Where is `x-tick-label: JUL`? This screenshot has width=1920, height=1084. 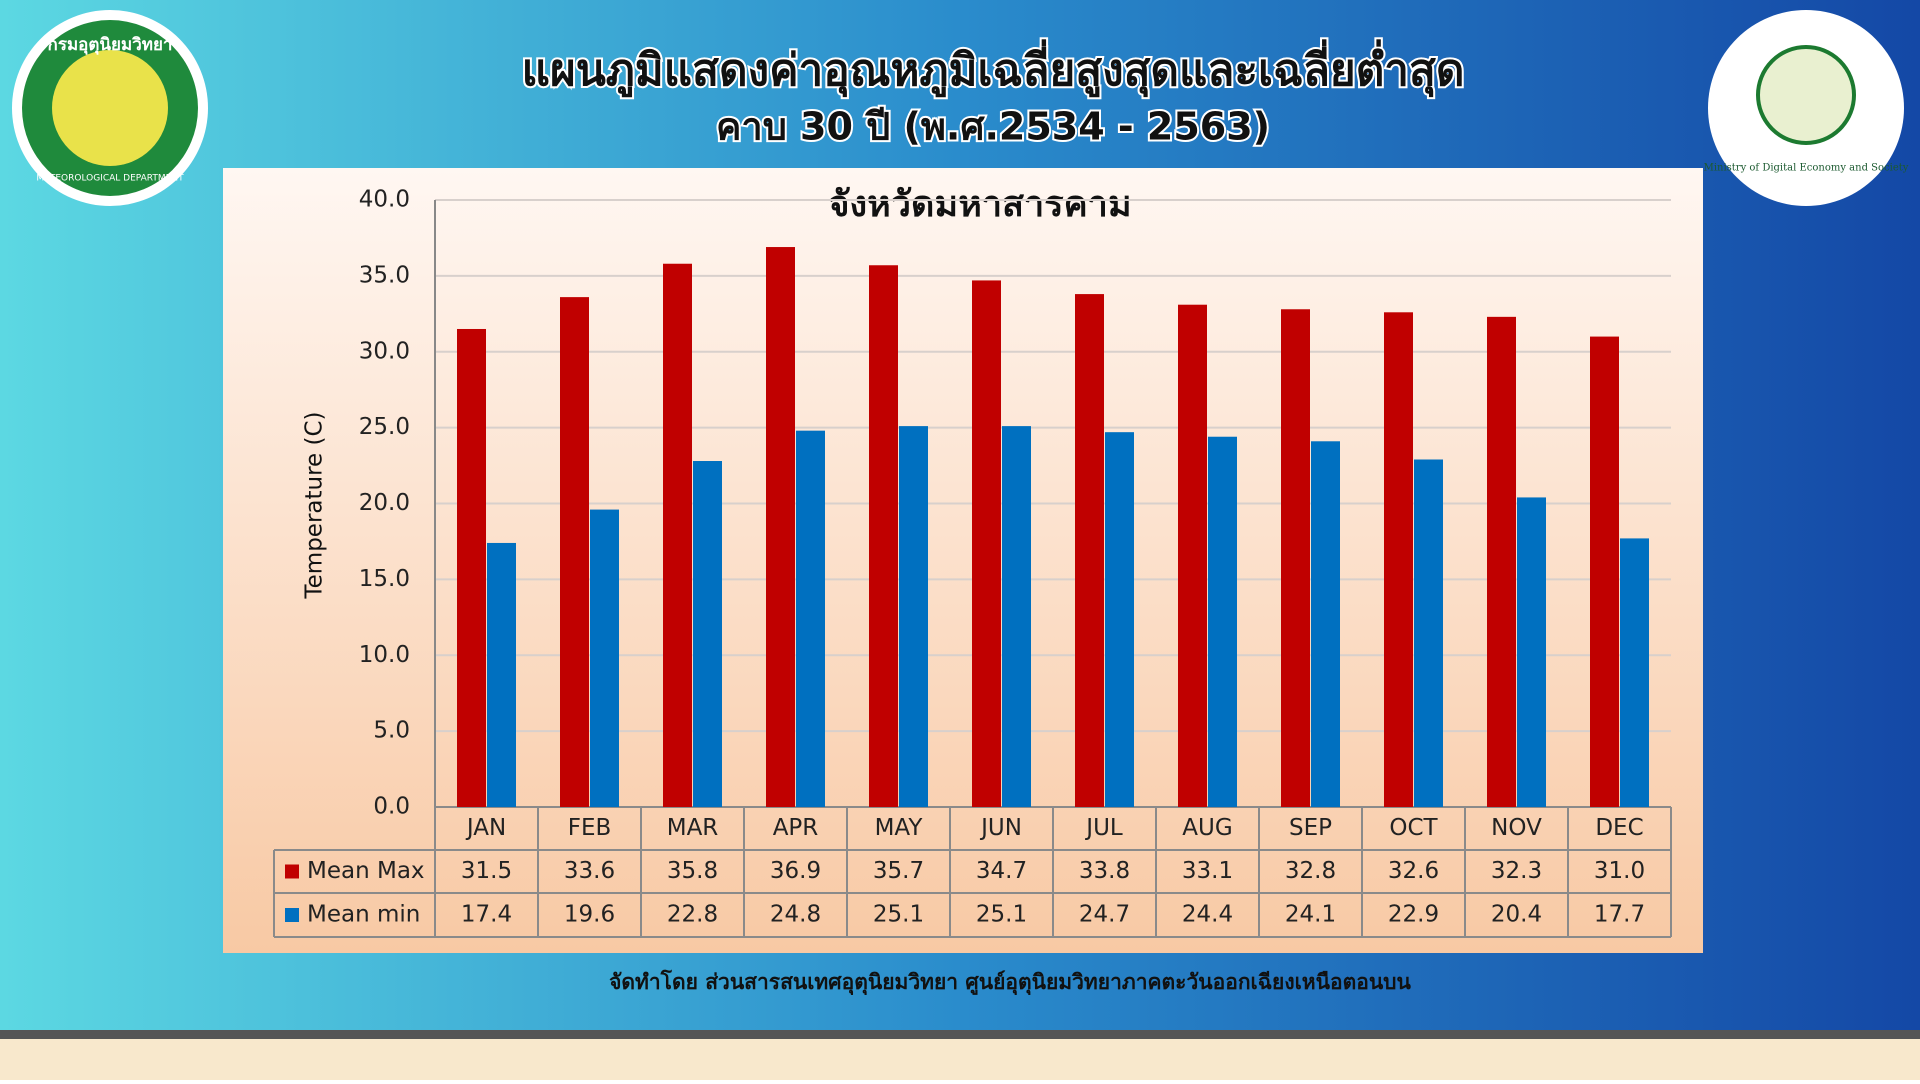 x-tick-label: JUL is located at coordinates (1103, 828).